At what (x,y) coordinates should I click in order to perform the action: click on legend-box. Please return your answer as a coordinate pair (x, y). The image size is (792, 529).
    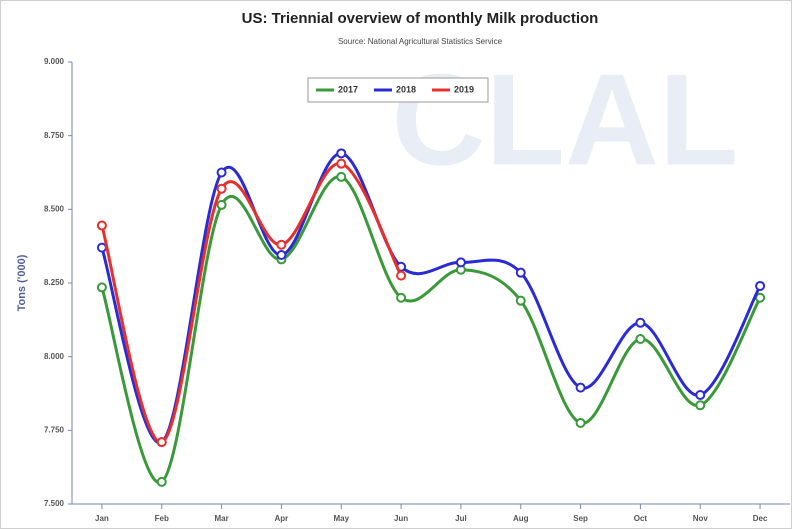
    Looking at the image, I should click on (398, 90).